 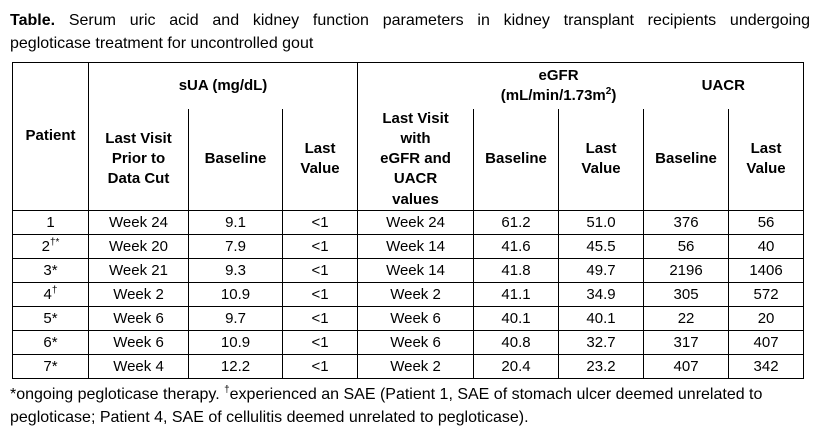 I want to click on cell-value: 22, so click(x=686, y=318).